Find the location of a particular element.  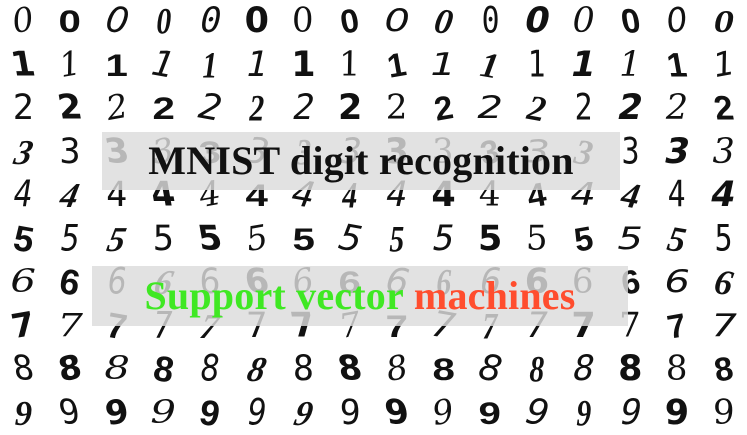

title-banner: MNIST digit recognition is located at coordinates (361, 161).